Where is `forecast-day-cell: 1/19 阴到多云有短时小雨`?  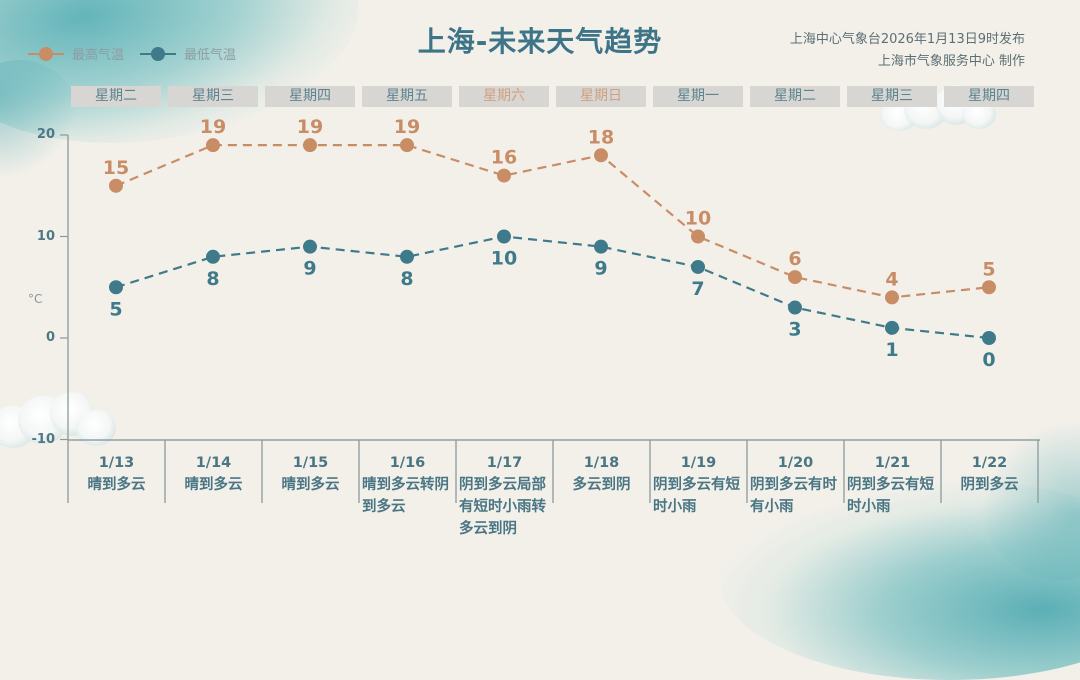 forecast-day-cell: 1/19 阴到多云有短时小雨 is located at coordinates (698, 485).